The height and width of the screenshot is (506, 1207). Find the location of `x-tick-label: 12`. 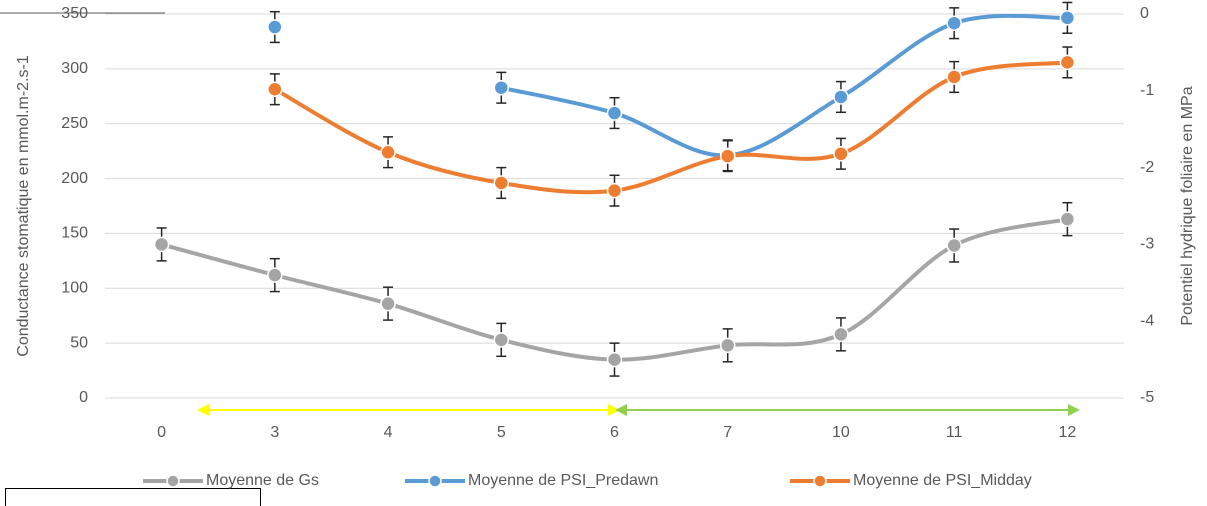

x-tick-label: 12 is located at coordinates (1067, 432).